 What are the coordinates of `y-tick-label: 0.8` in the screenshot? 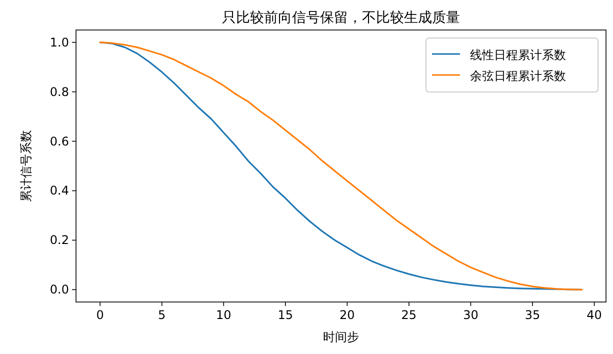 It's located at (59, 91).